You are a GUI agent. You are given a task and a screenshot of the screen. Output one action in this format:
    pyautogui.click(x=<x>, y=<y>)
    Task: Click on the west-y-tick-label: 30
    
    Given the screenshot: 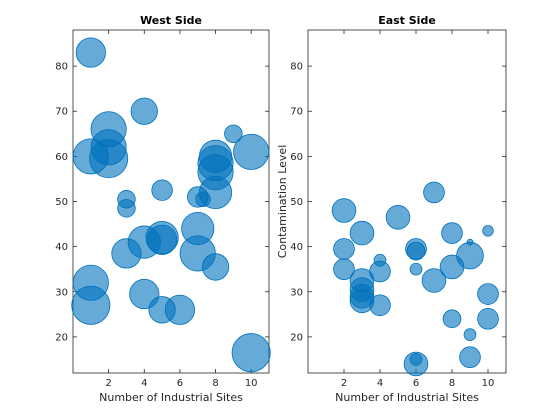 What is the action you would take?
    pyautogui.click(x=61, y=292)
    